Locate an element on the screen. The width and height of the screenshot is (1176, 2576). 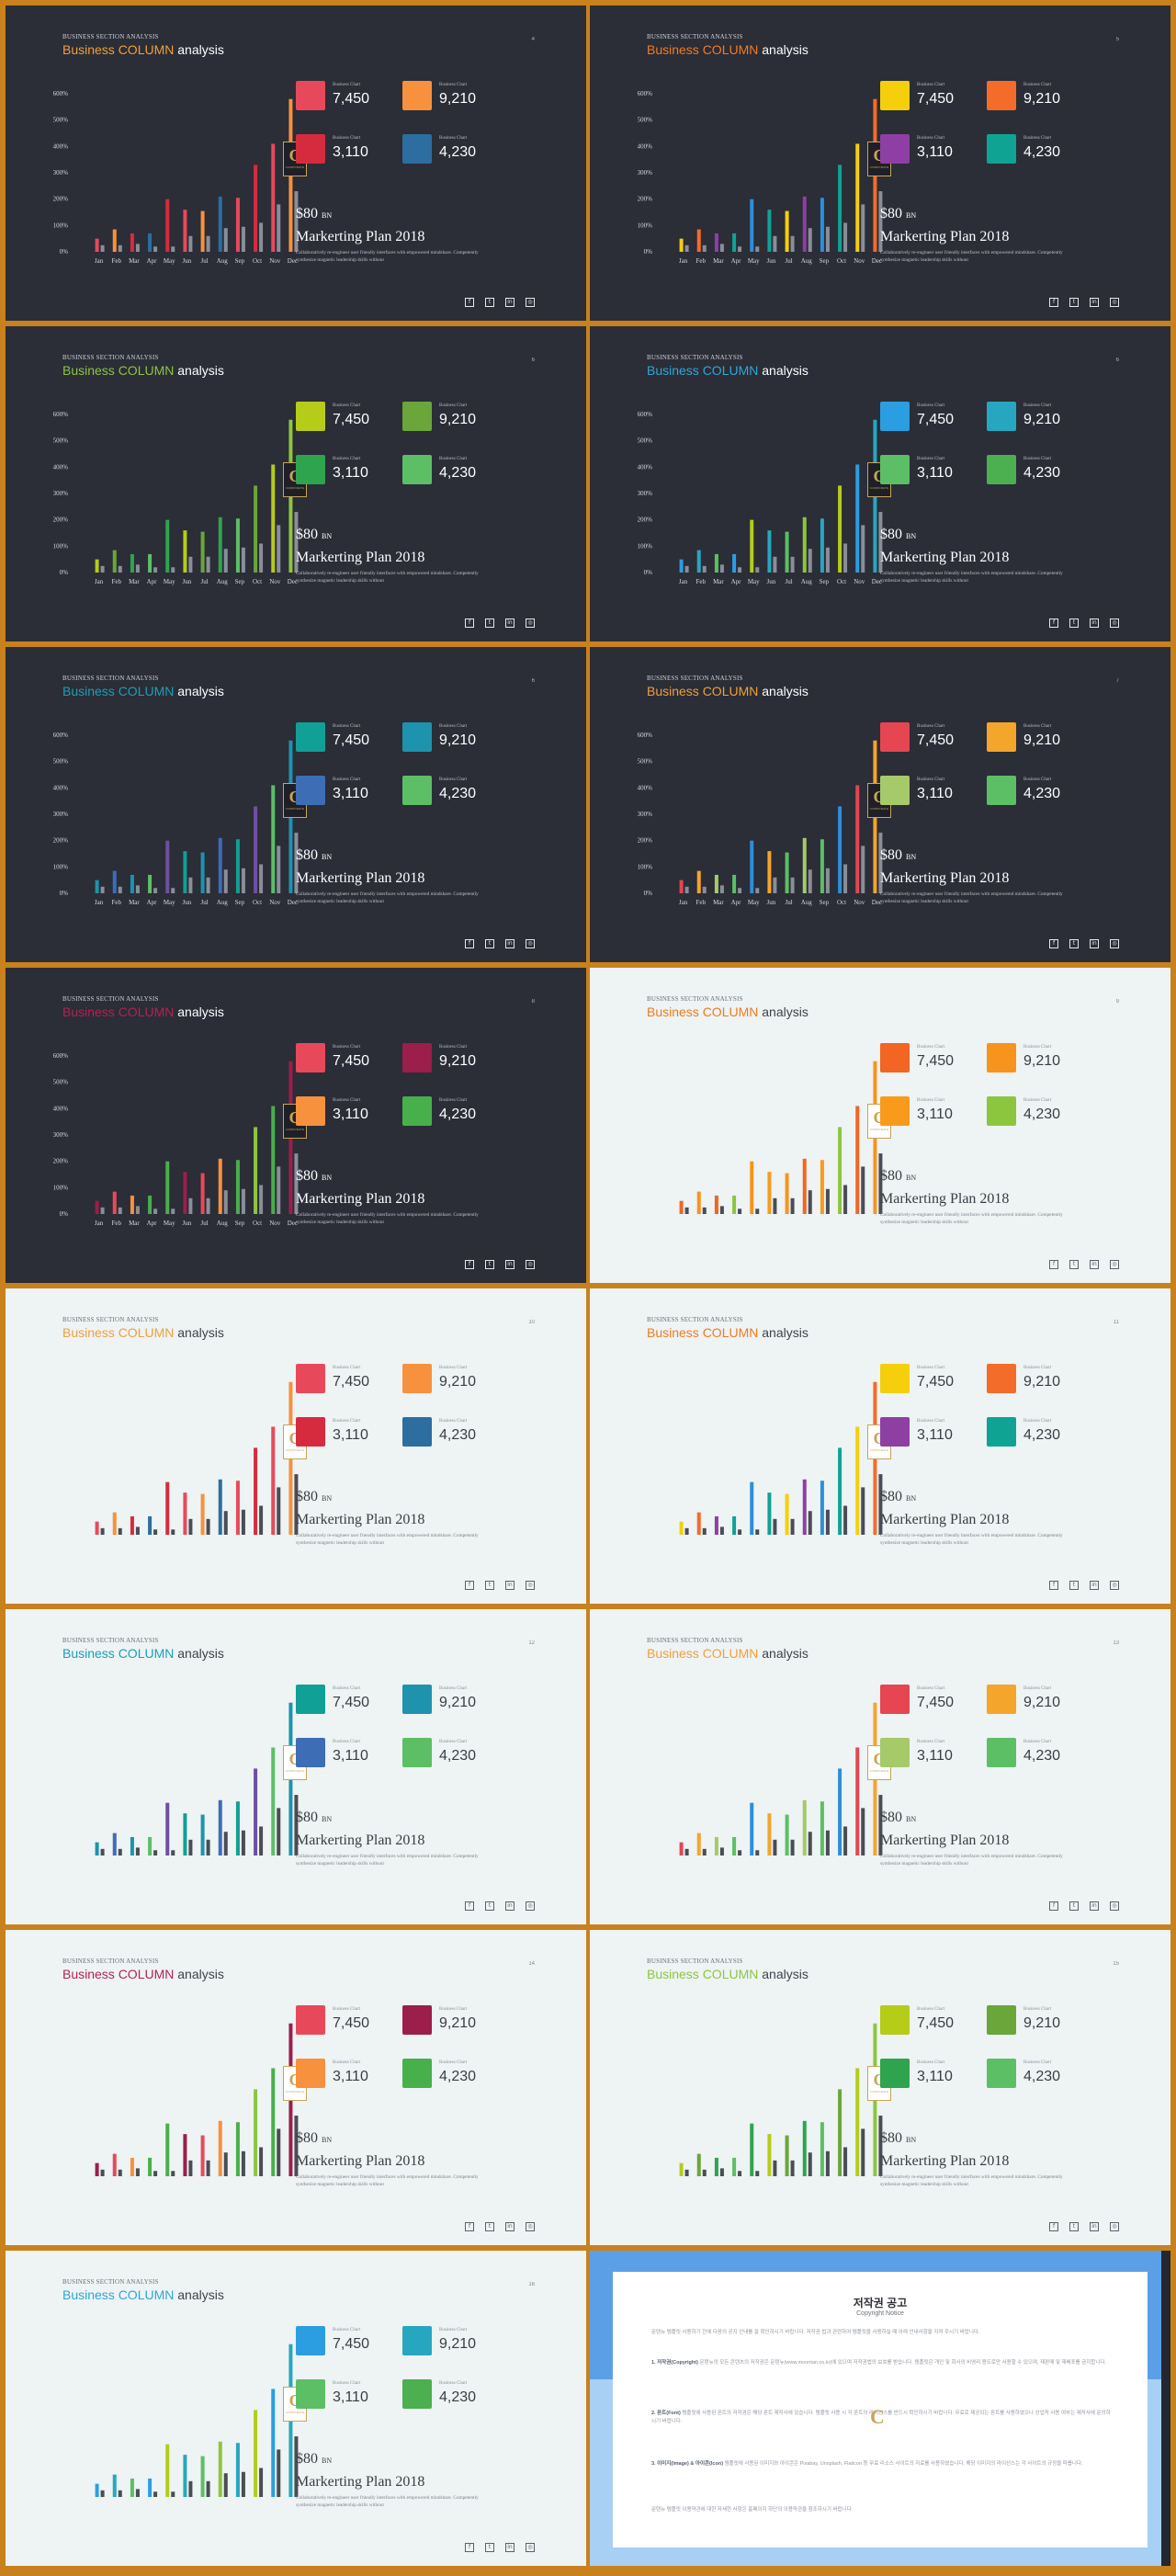
slide-title-rest: analysis is located at coordinates (199, 1974).